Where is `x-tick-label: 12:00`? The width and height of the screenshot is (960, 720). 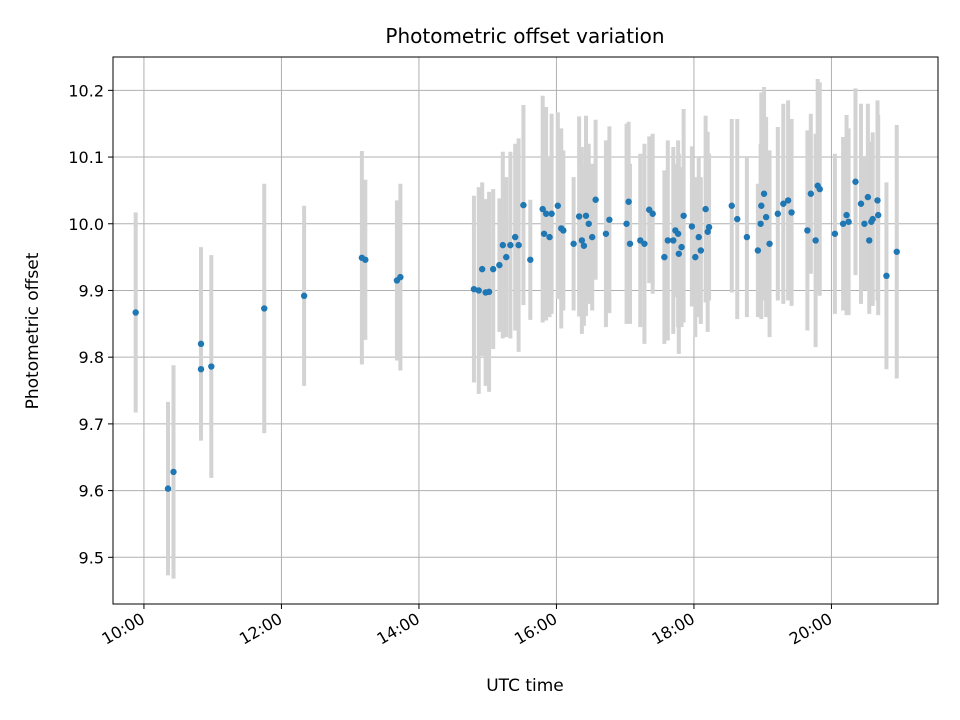
x-tick-label: 12:00 is located at coordinates (260, 629).